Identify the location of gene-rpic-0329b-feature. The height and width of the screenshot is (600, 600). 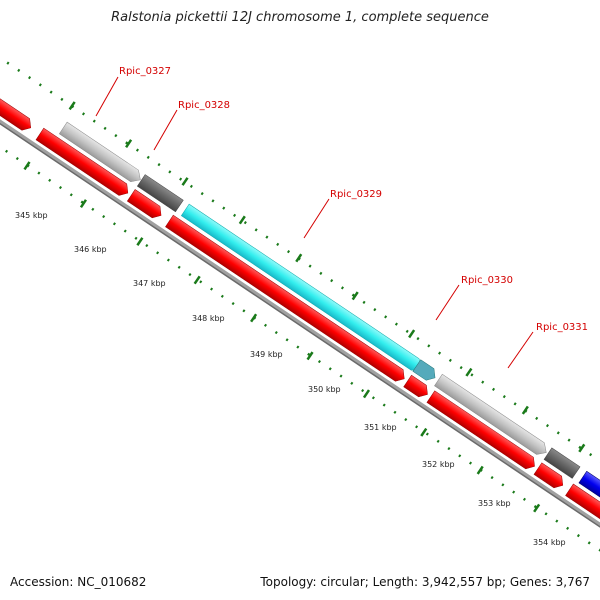
(425, 371).